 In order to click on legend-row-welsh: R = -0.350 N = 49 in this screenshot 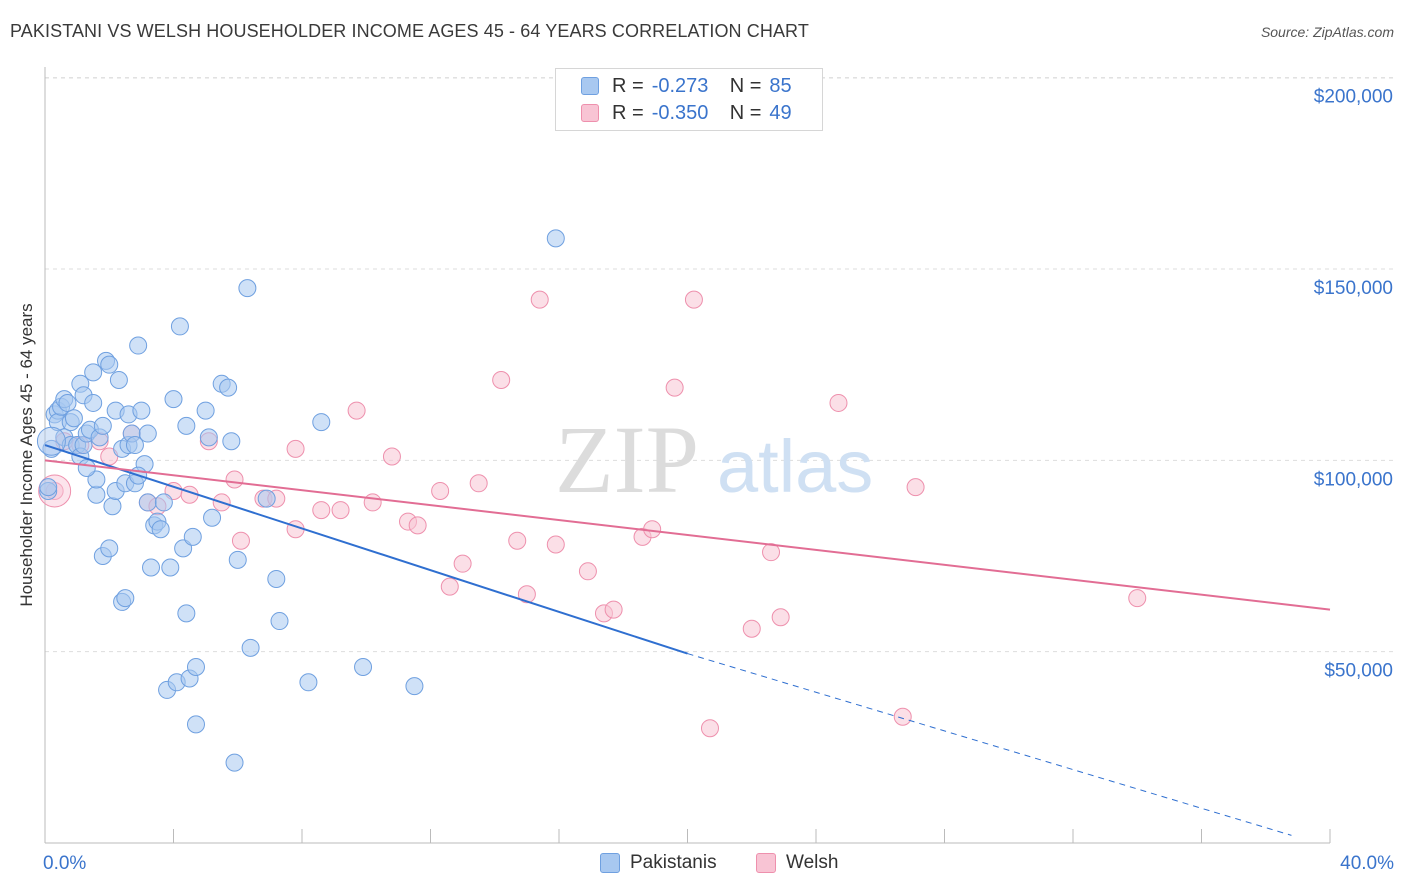, I will do `click(686, 113)`.